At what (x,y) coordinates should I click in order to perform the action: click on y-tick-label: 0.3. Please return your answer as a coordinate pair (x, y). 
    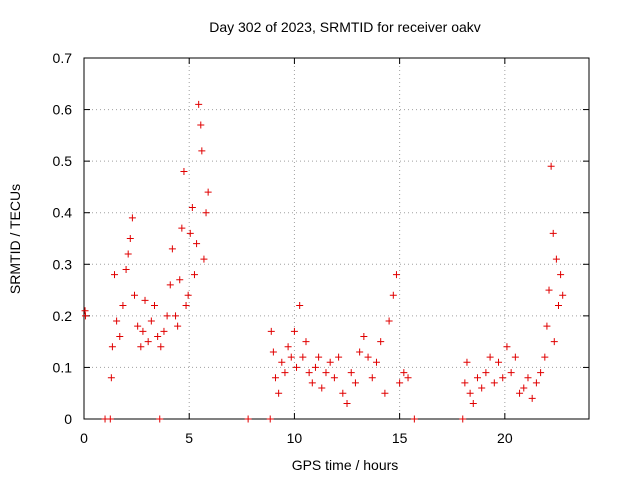
    Looking at the image, I should click on (63, 264).